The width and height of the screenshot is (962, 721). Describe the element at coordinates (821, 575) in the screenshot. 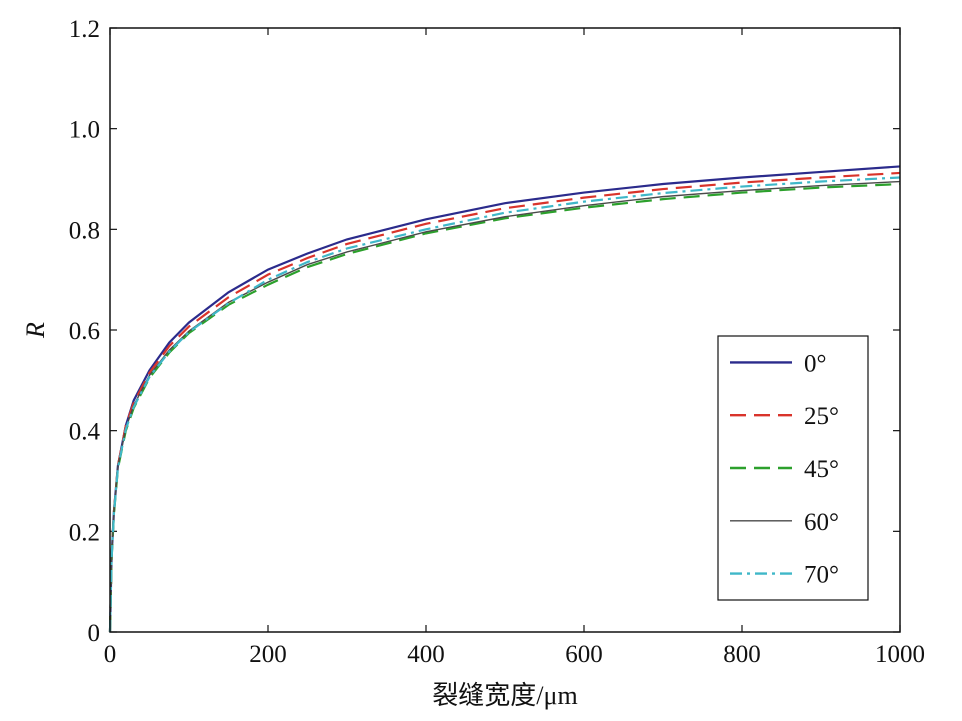

I see `legend-label: 70°` at that location.